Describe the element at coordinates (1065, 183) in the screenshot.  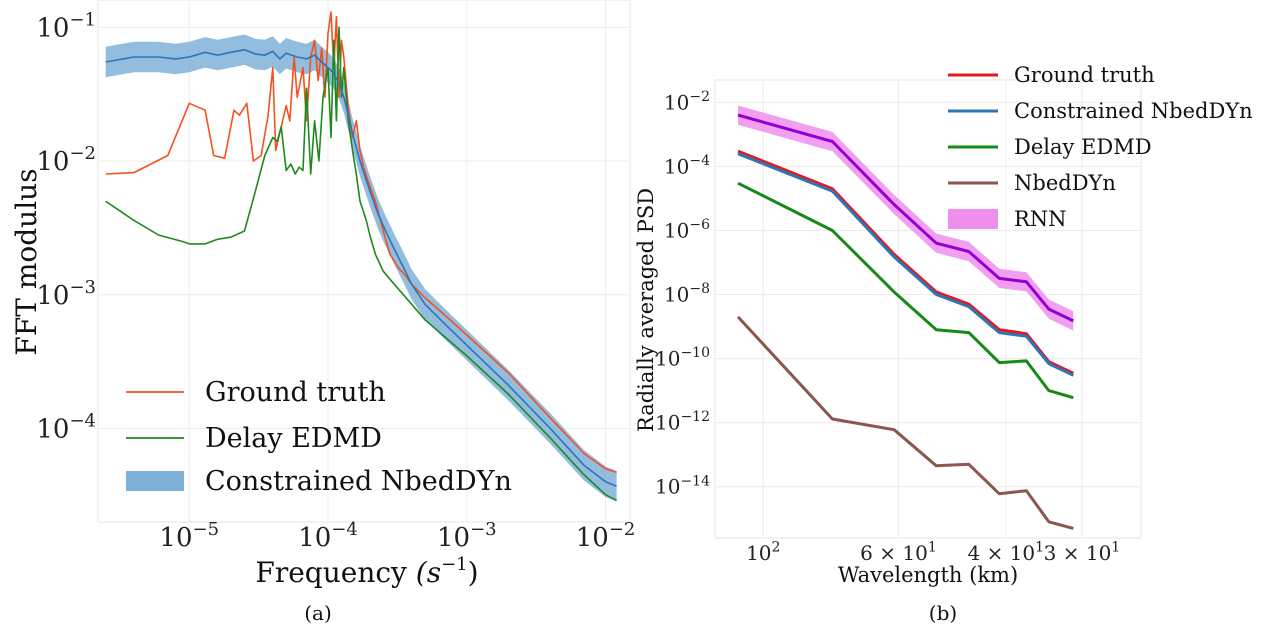
I see `legend-label-b: NbedDYn` at that location.